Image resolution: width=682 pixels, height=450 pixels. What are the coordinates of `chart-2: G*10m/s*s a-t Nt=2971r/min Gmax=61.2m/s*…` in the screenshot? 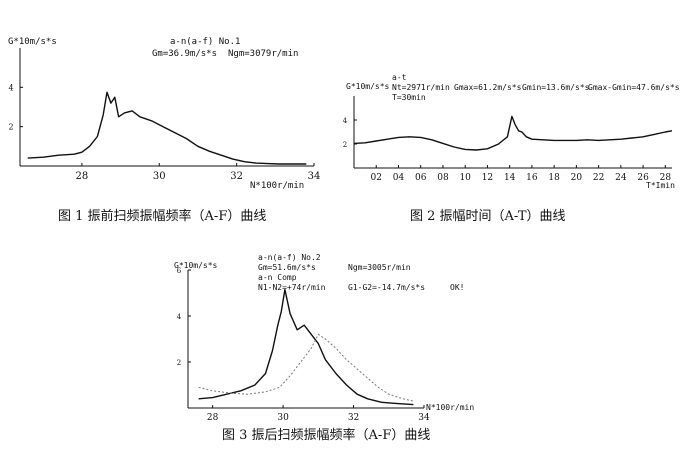 It's located at (511, 131).